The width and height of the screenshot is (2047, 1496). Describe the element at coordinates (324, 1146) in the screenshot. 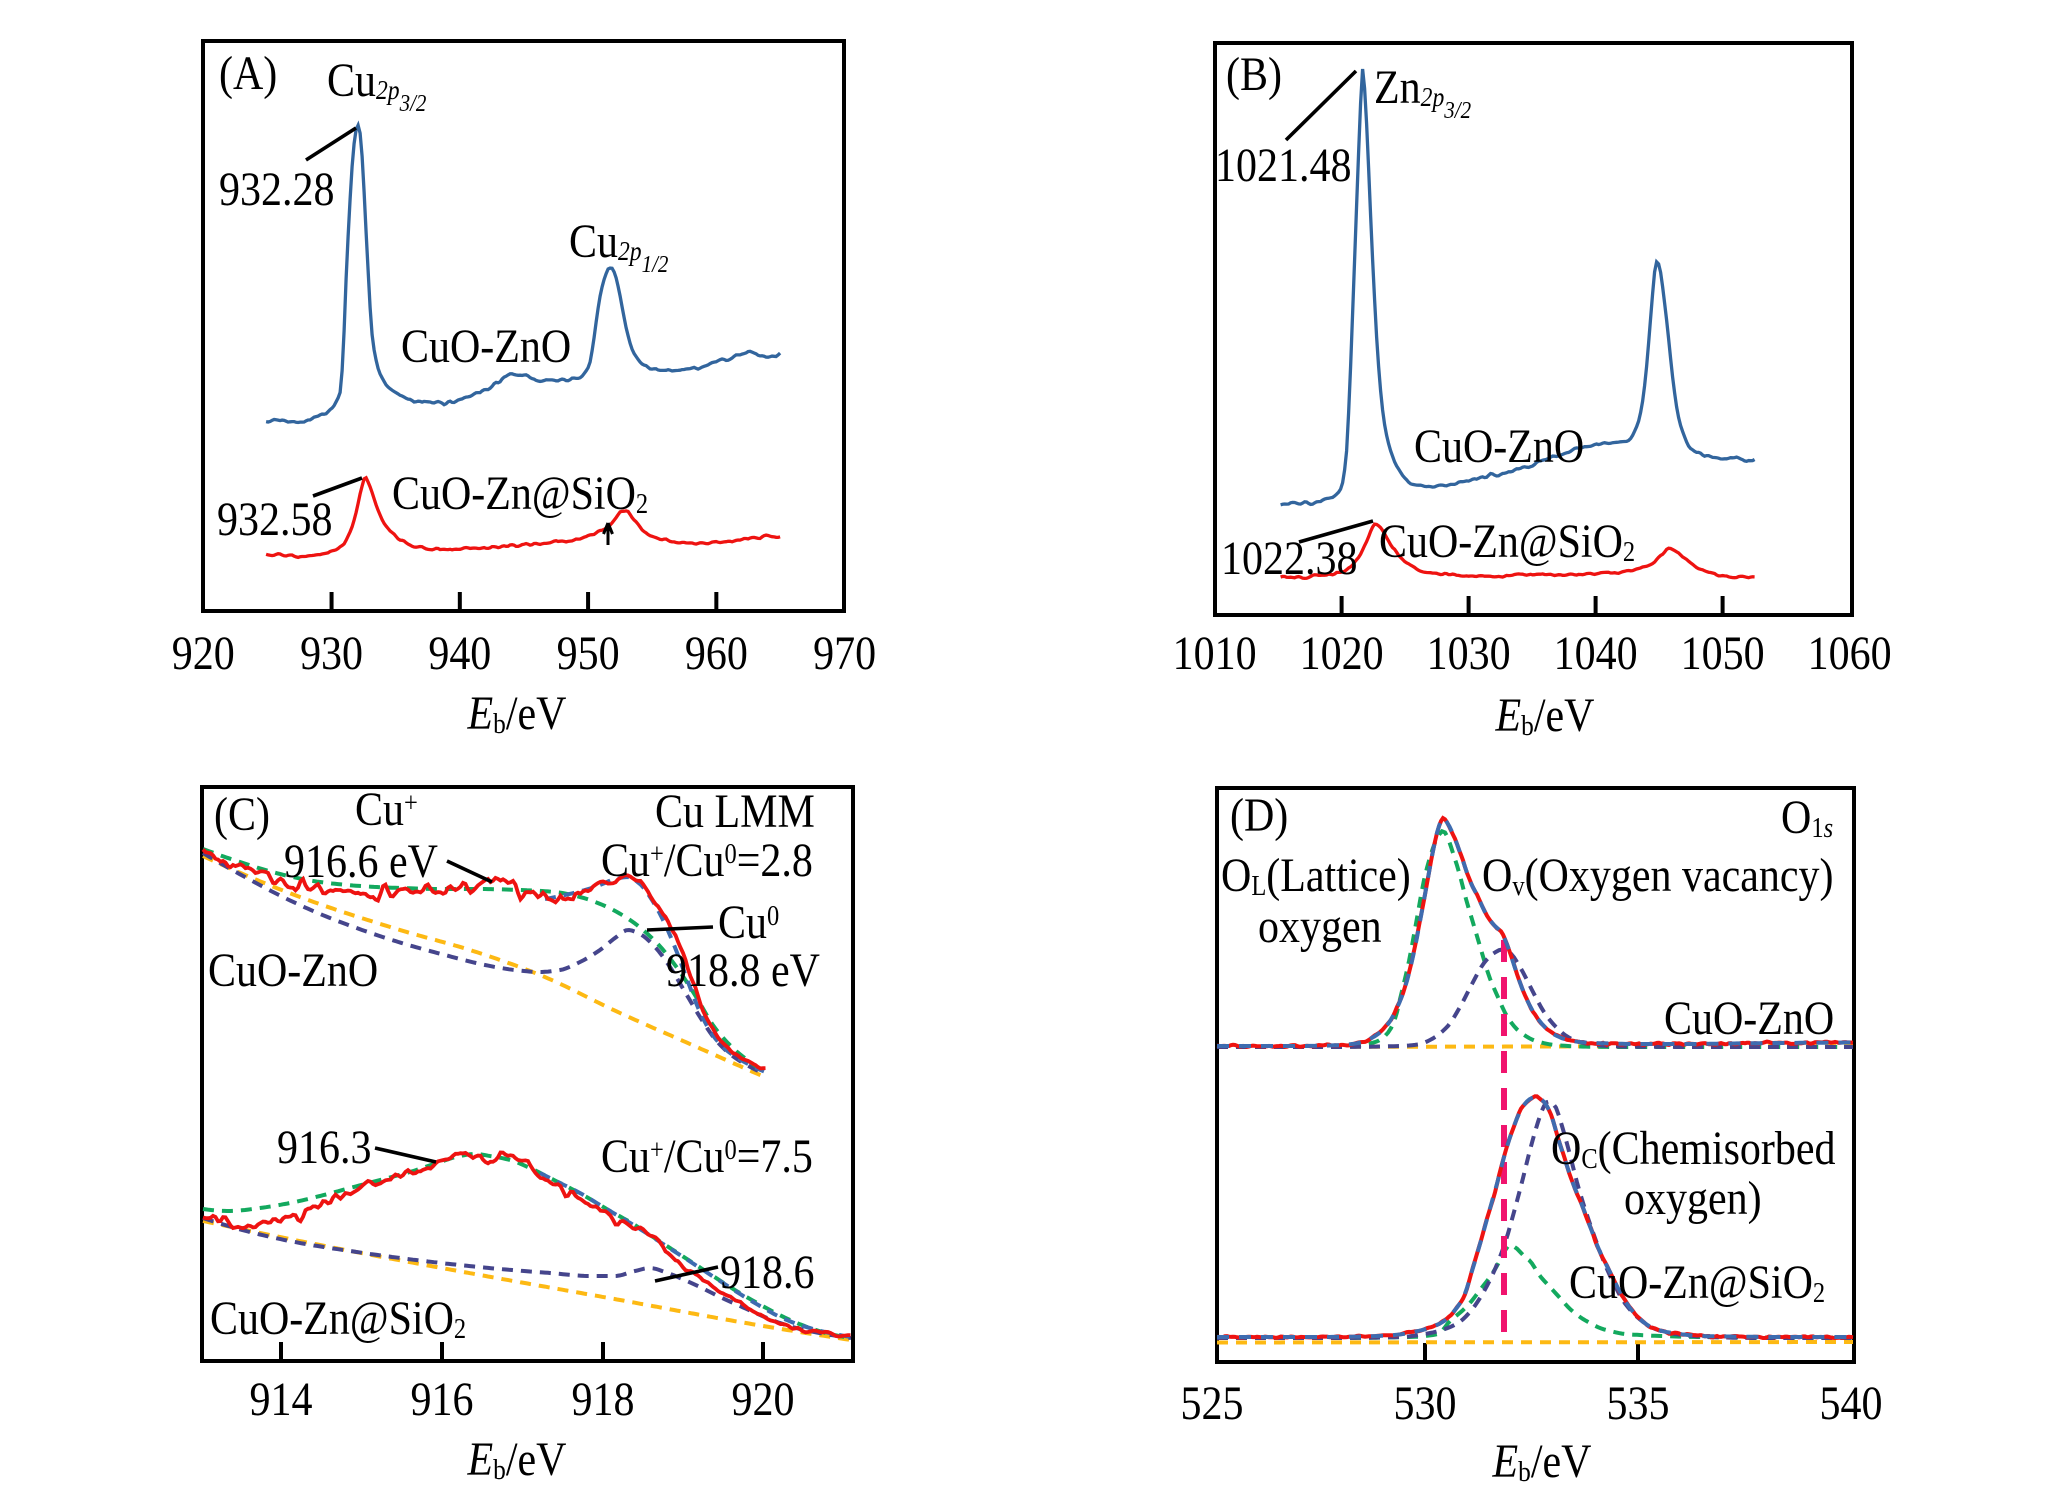

I see `svg-text: 916.3` at that location.